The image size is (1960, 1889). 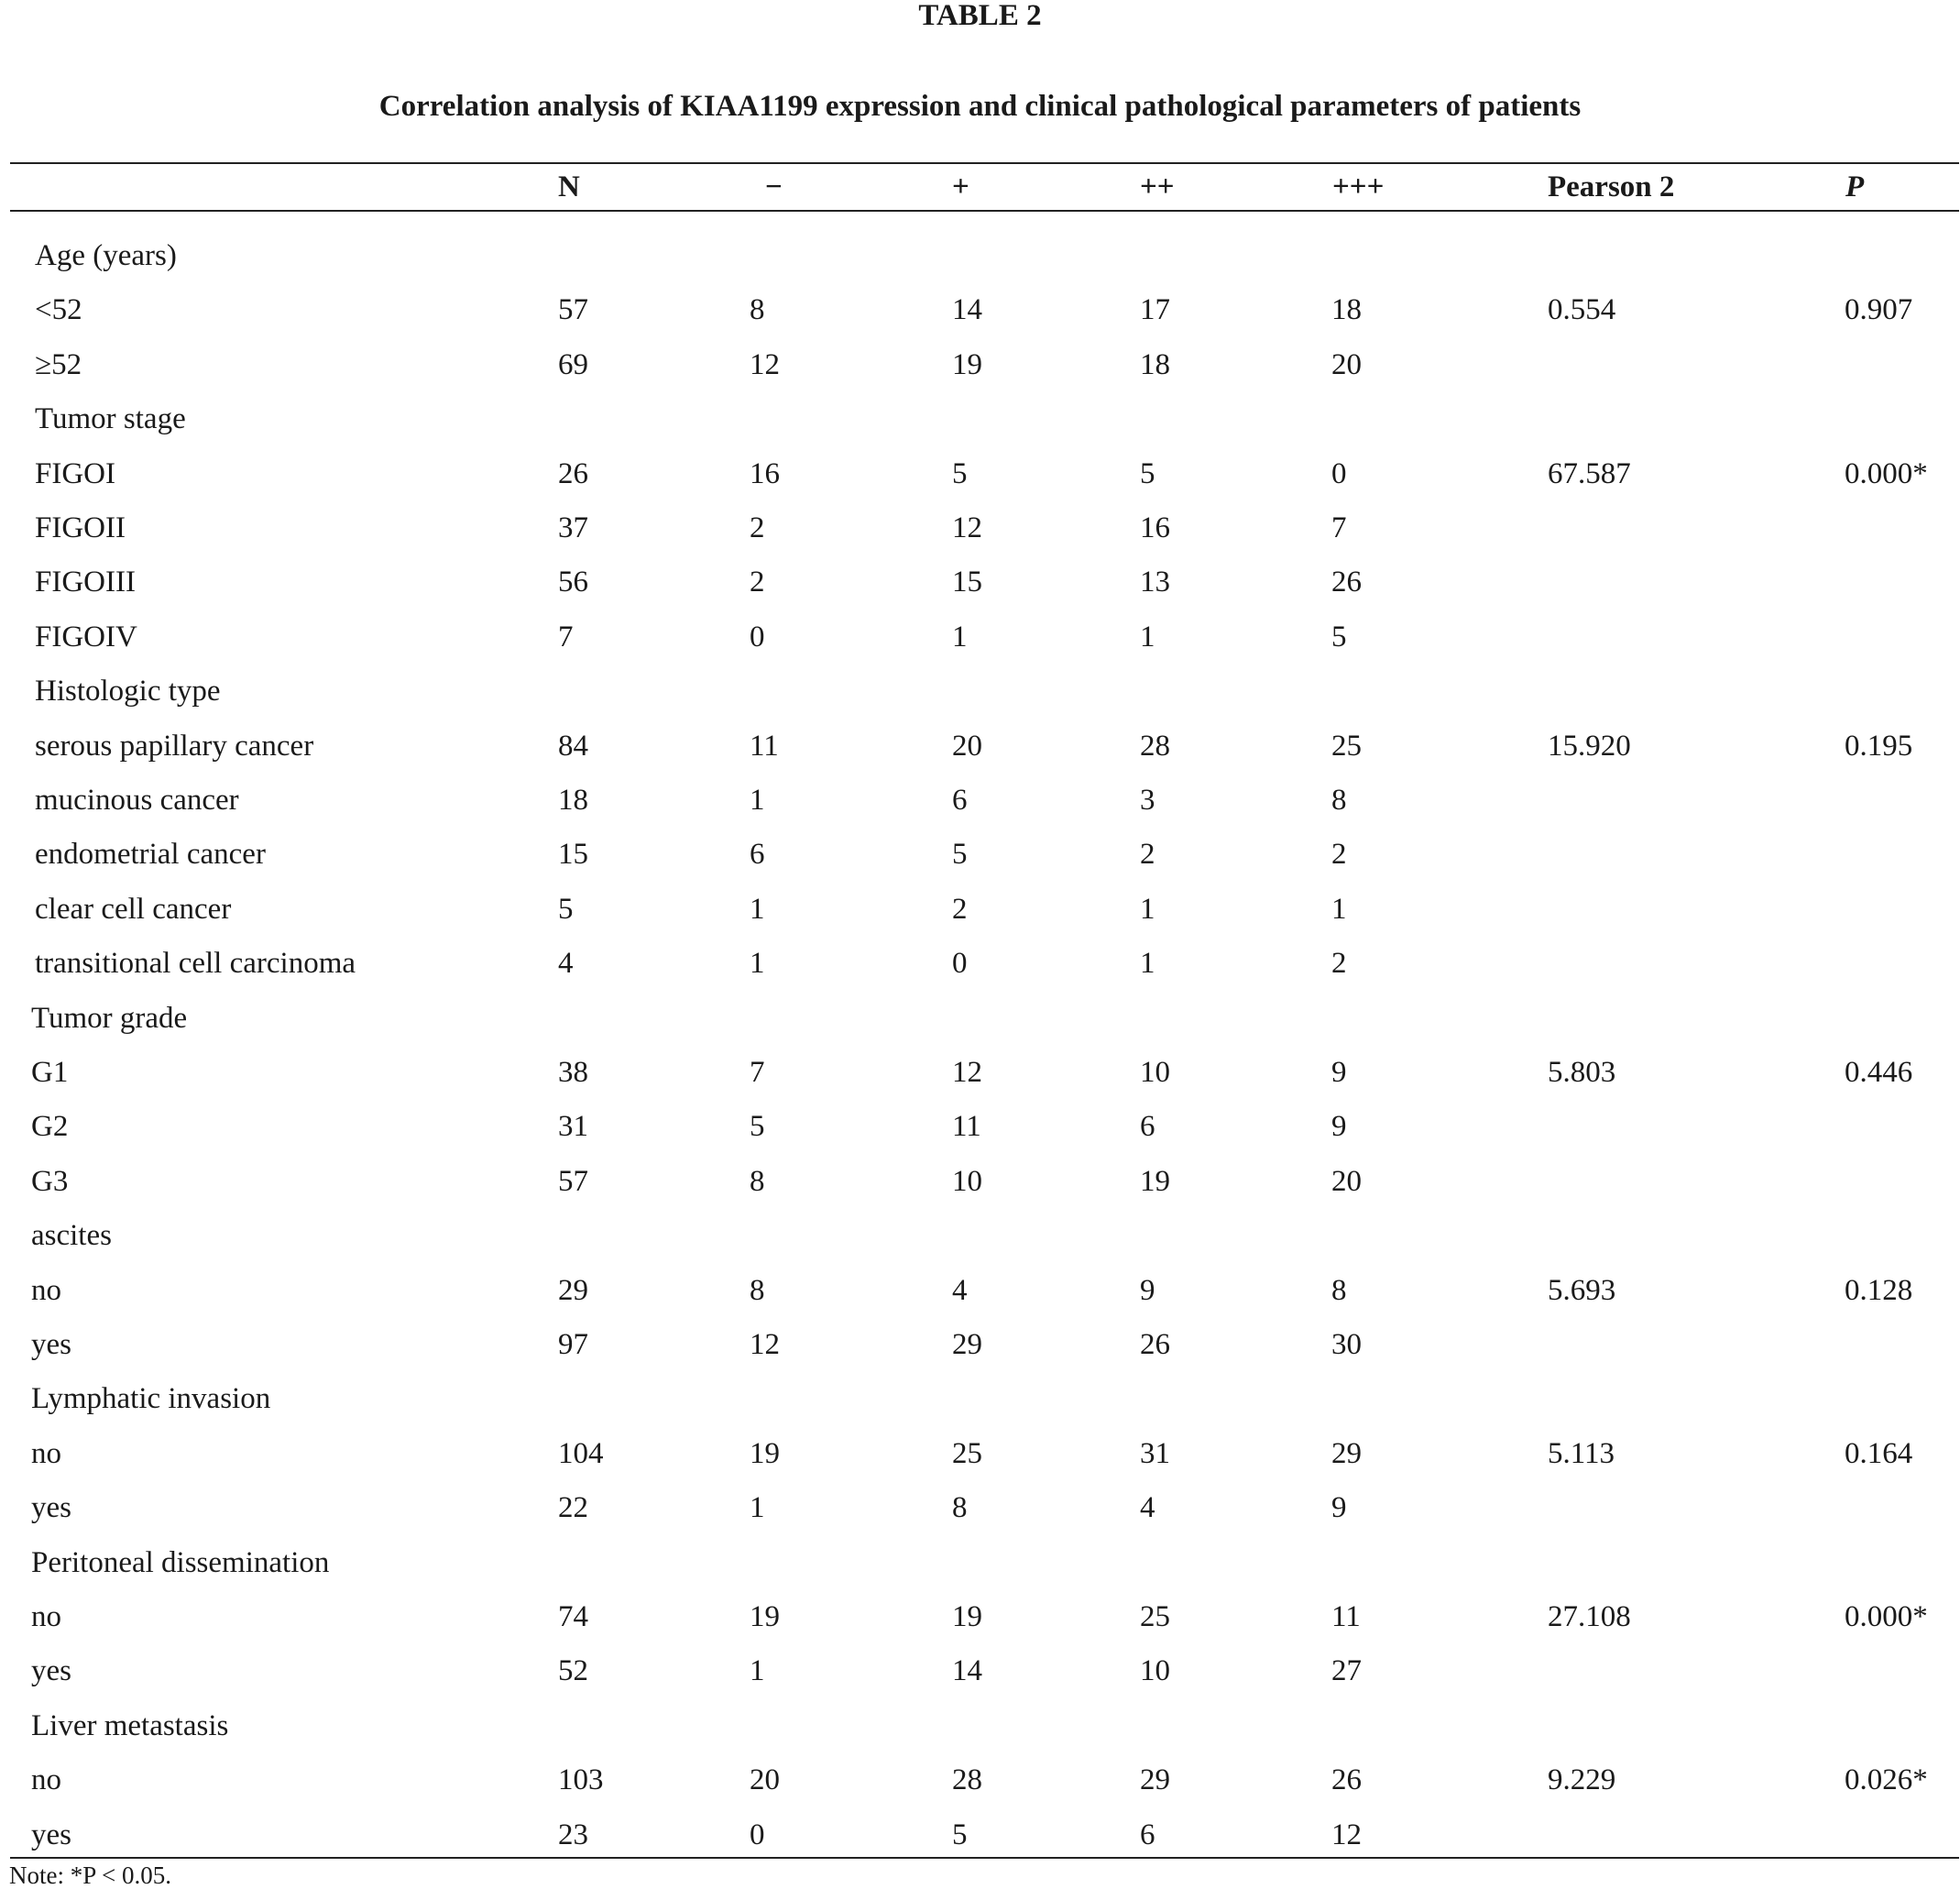 I want to click on cell-negative: 8, so click(x=757, y=1181).